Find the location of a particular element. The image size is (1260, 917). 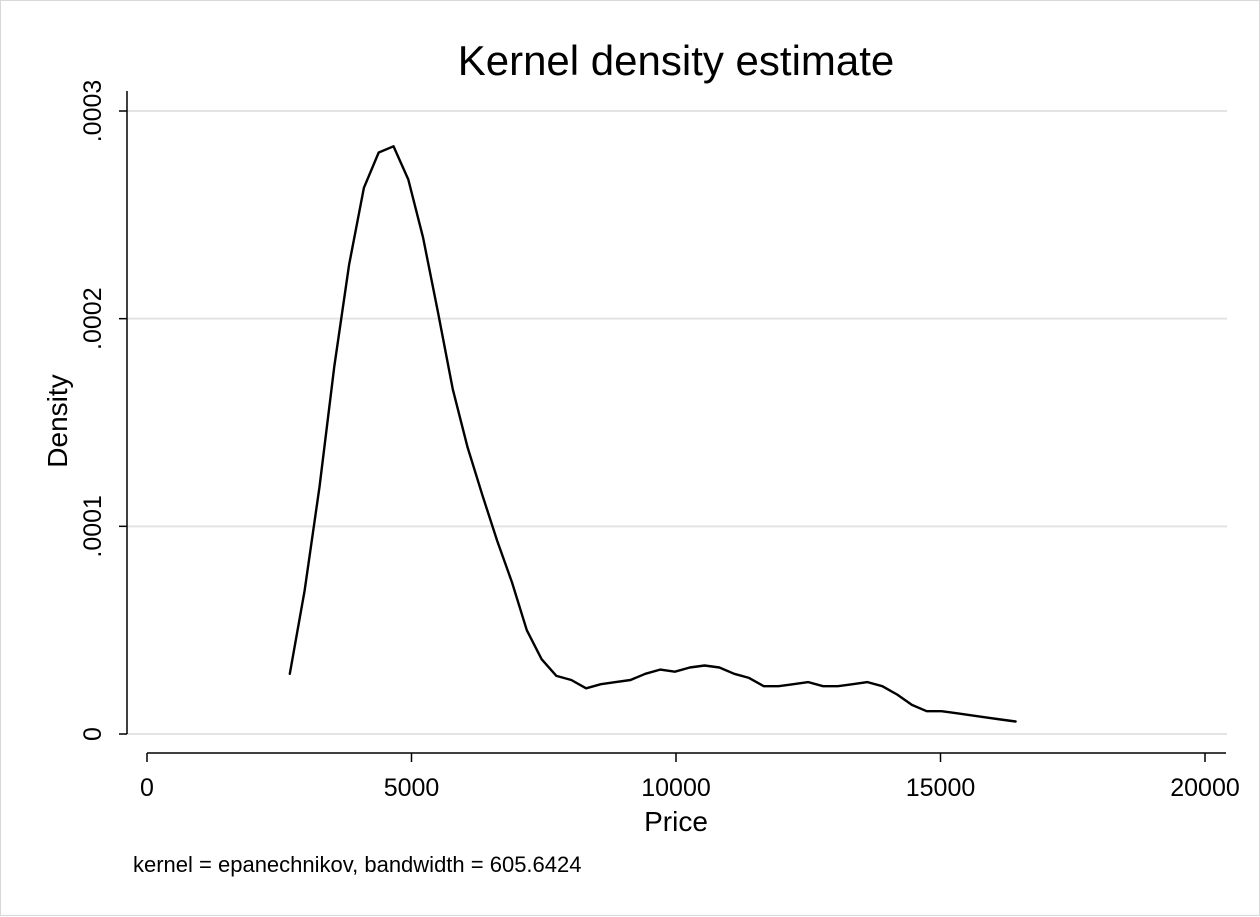

y-axis-label: Density is located at coordinates (57, 420).